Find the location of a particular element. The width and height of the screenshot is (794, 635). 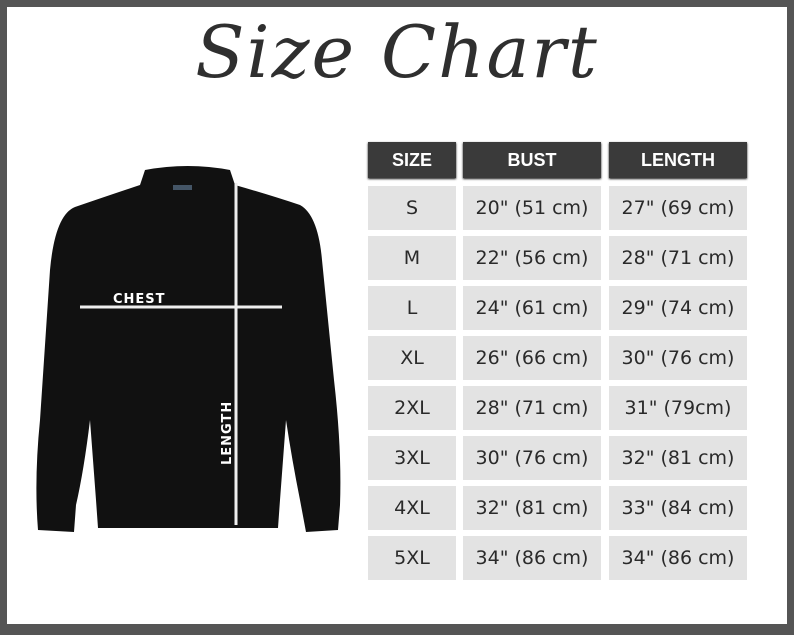

header-size: SIZE is located at coordinates (412, 160).